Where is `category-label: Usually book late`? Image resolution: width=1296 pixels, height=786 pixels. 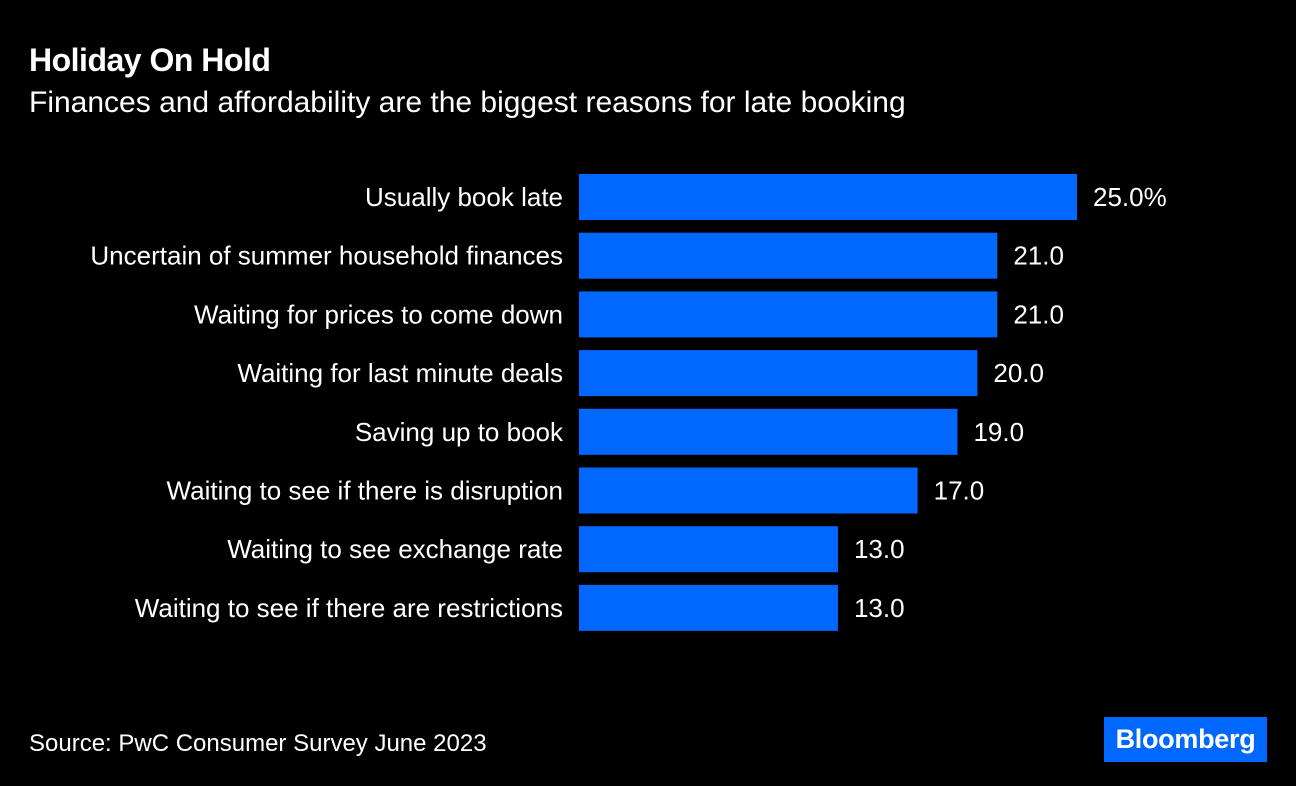 category-label: Usually book late is located at coordinates (464, 197).